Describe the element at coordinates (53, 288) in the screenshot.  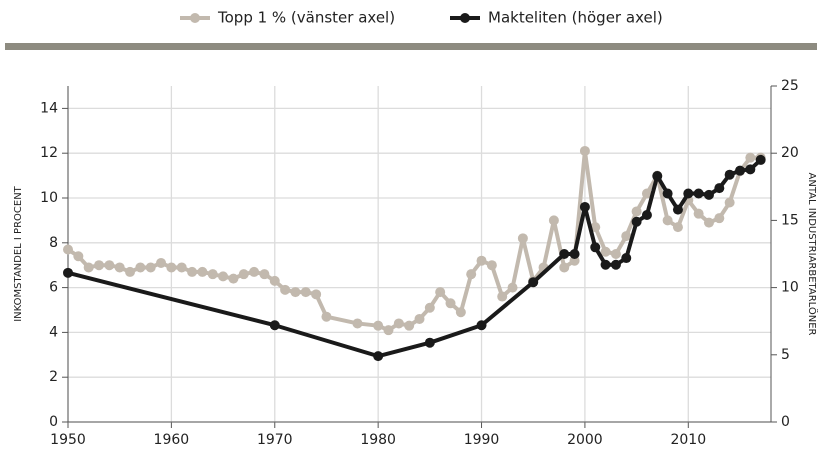
I see `y-tick-label: 6` at that location.